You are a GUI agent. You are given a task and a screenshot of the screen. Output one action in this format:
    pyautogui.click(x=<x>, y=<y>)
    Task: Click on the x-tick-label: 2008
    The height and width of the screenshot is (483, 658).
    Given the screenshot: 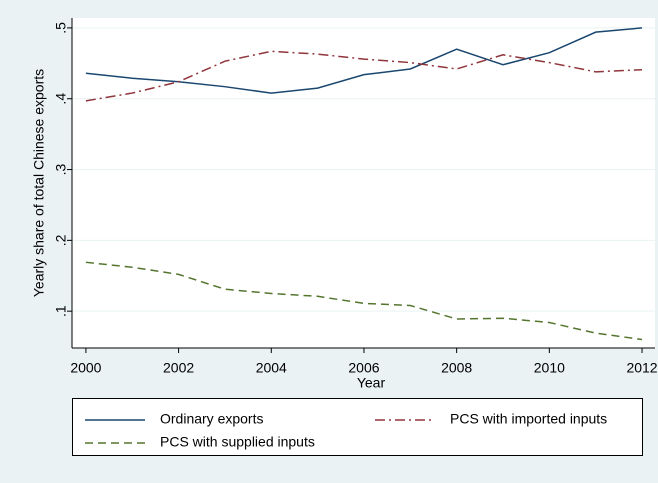 What is the action you would take?
    pyautogui.click(x=456, y=368)
    